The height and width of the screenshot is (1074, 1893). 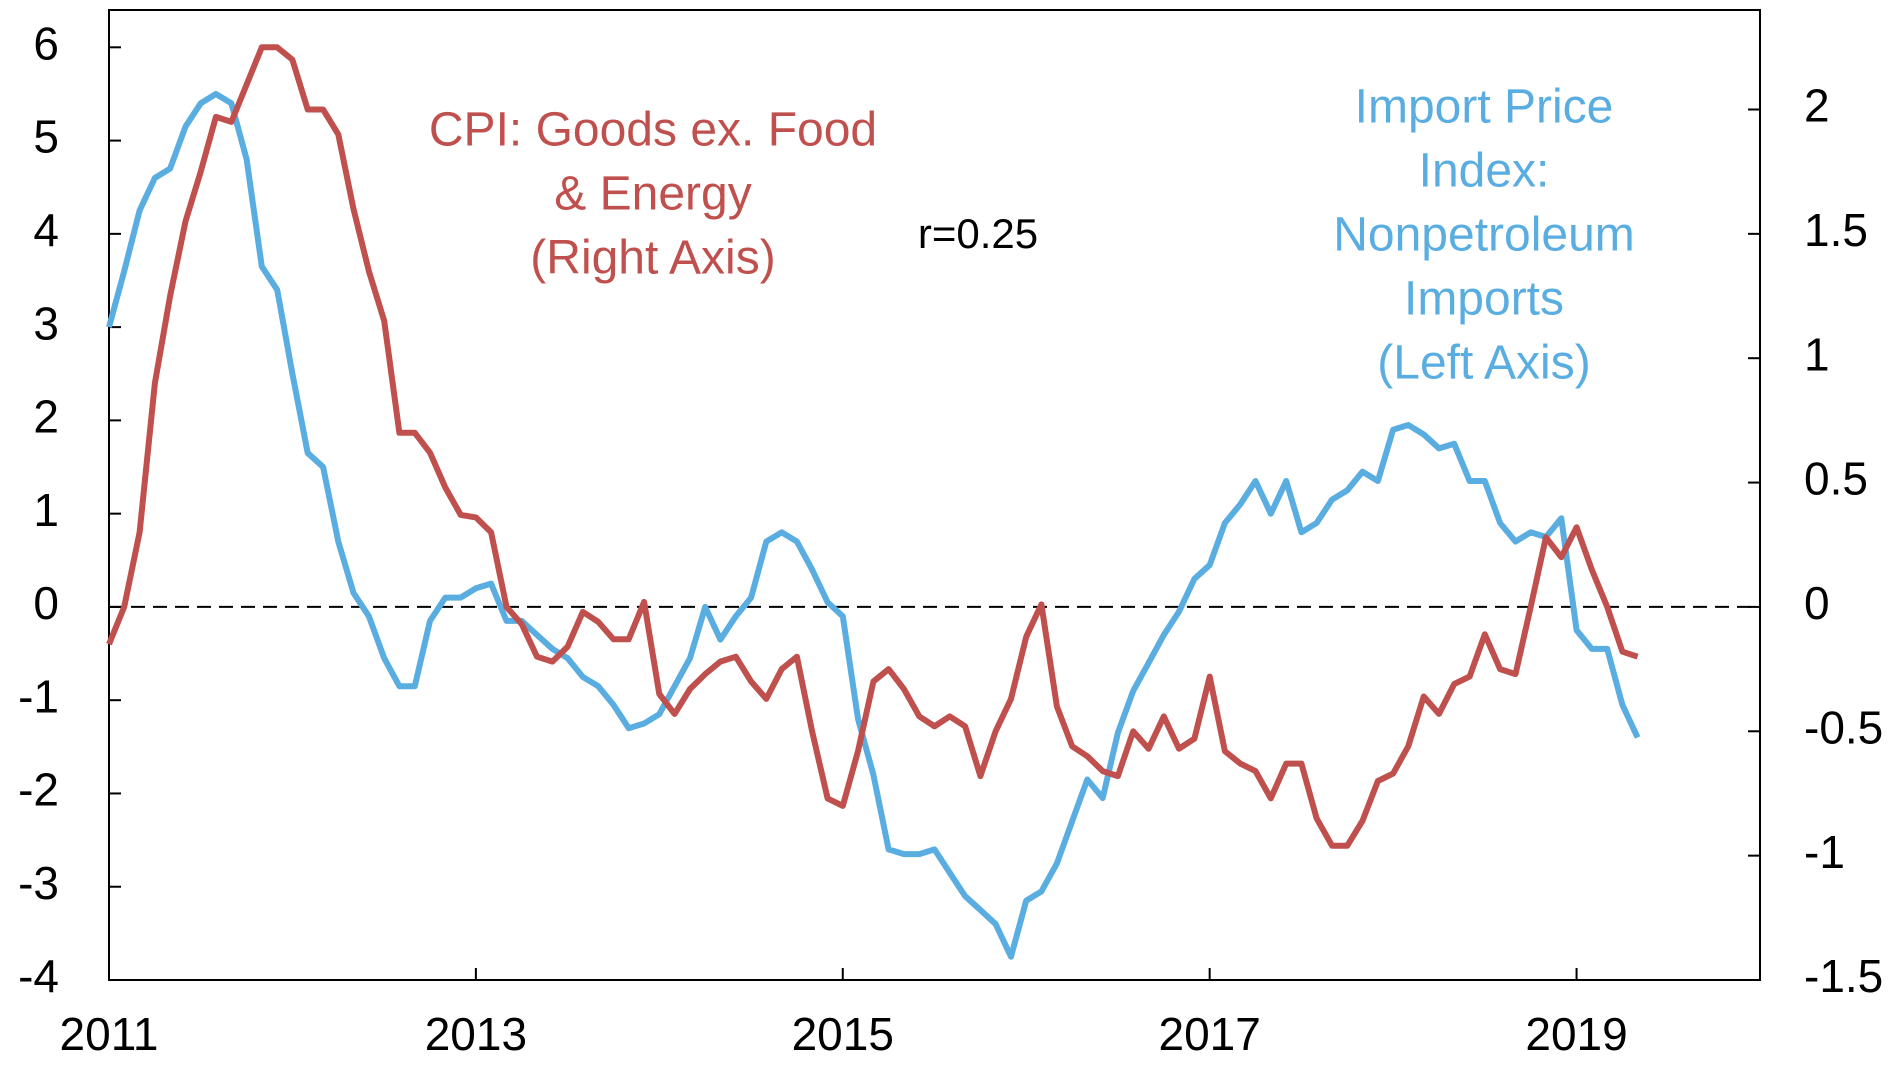 What do you see at coordinates (38, 790) in the screenshot?
I see `y-tick-label: -2` at bounding box center [38, 790].